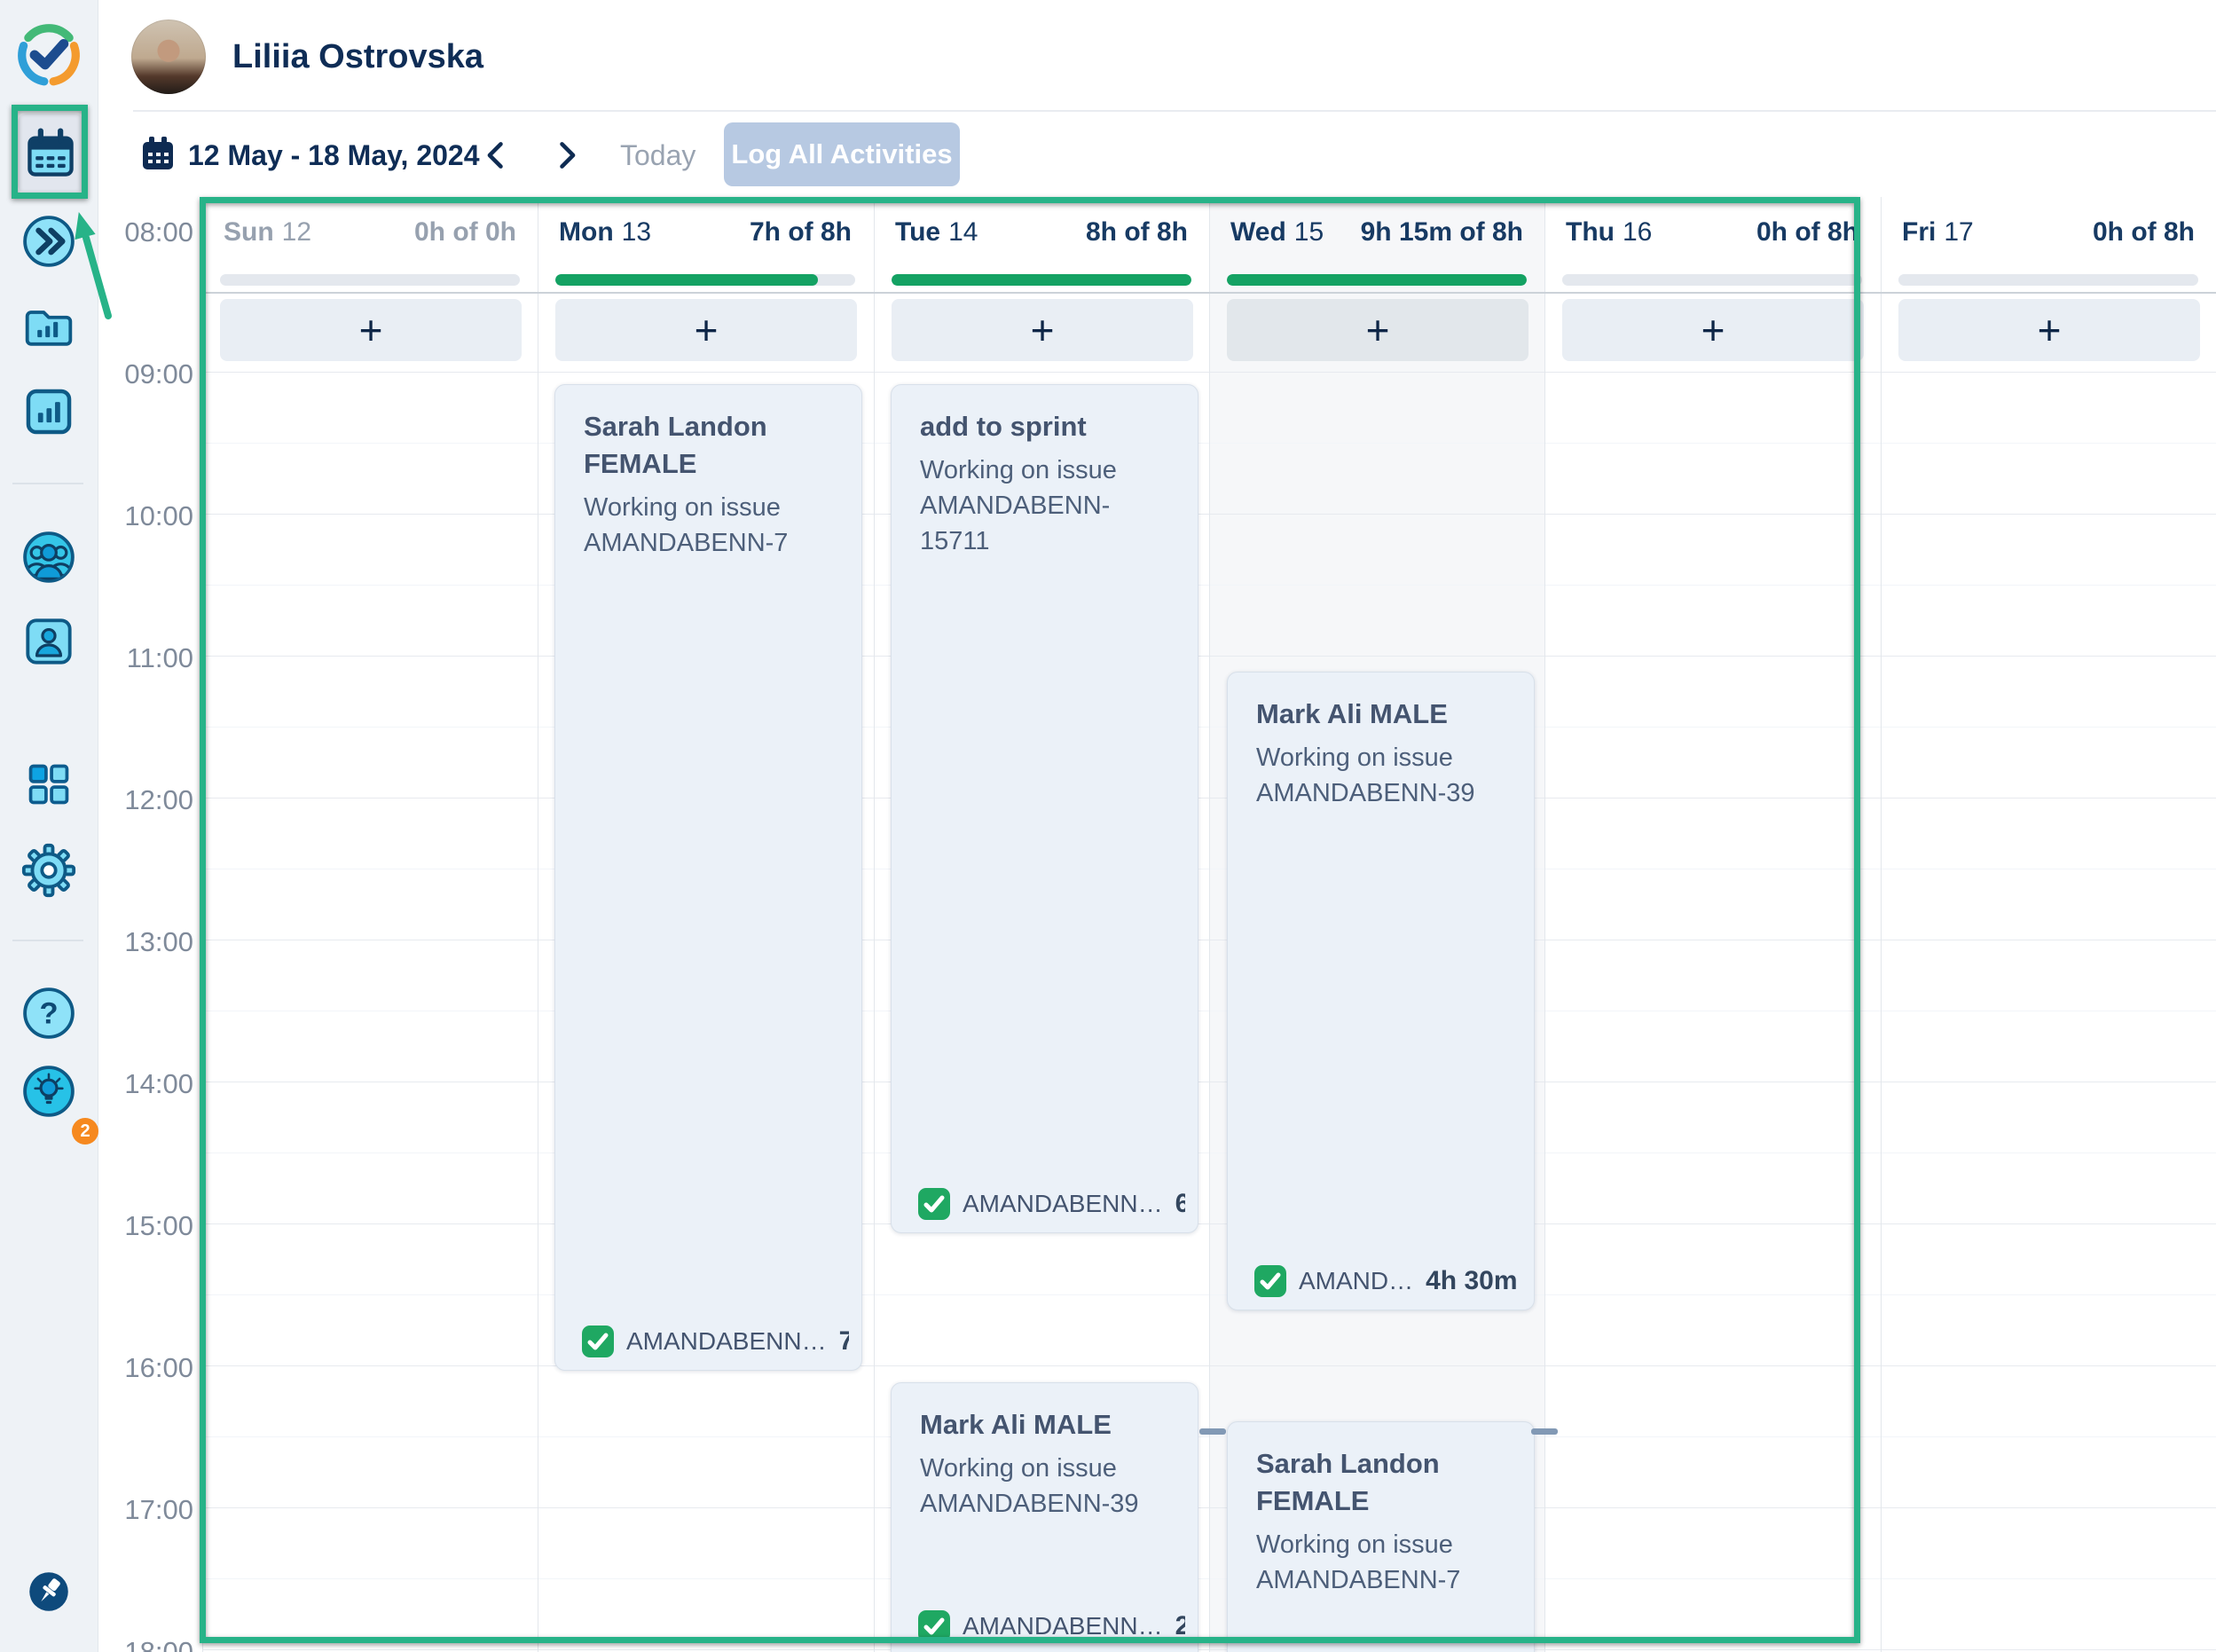 The image size is (2216, 1652). Describe the element at coordinates (1544, 1432) in the screenshot. I see `drag-handle-right` at that location.